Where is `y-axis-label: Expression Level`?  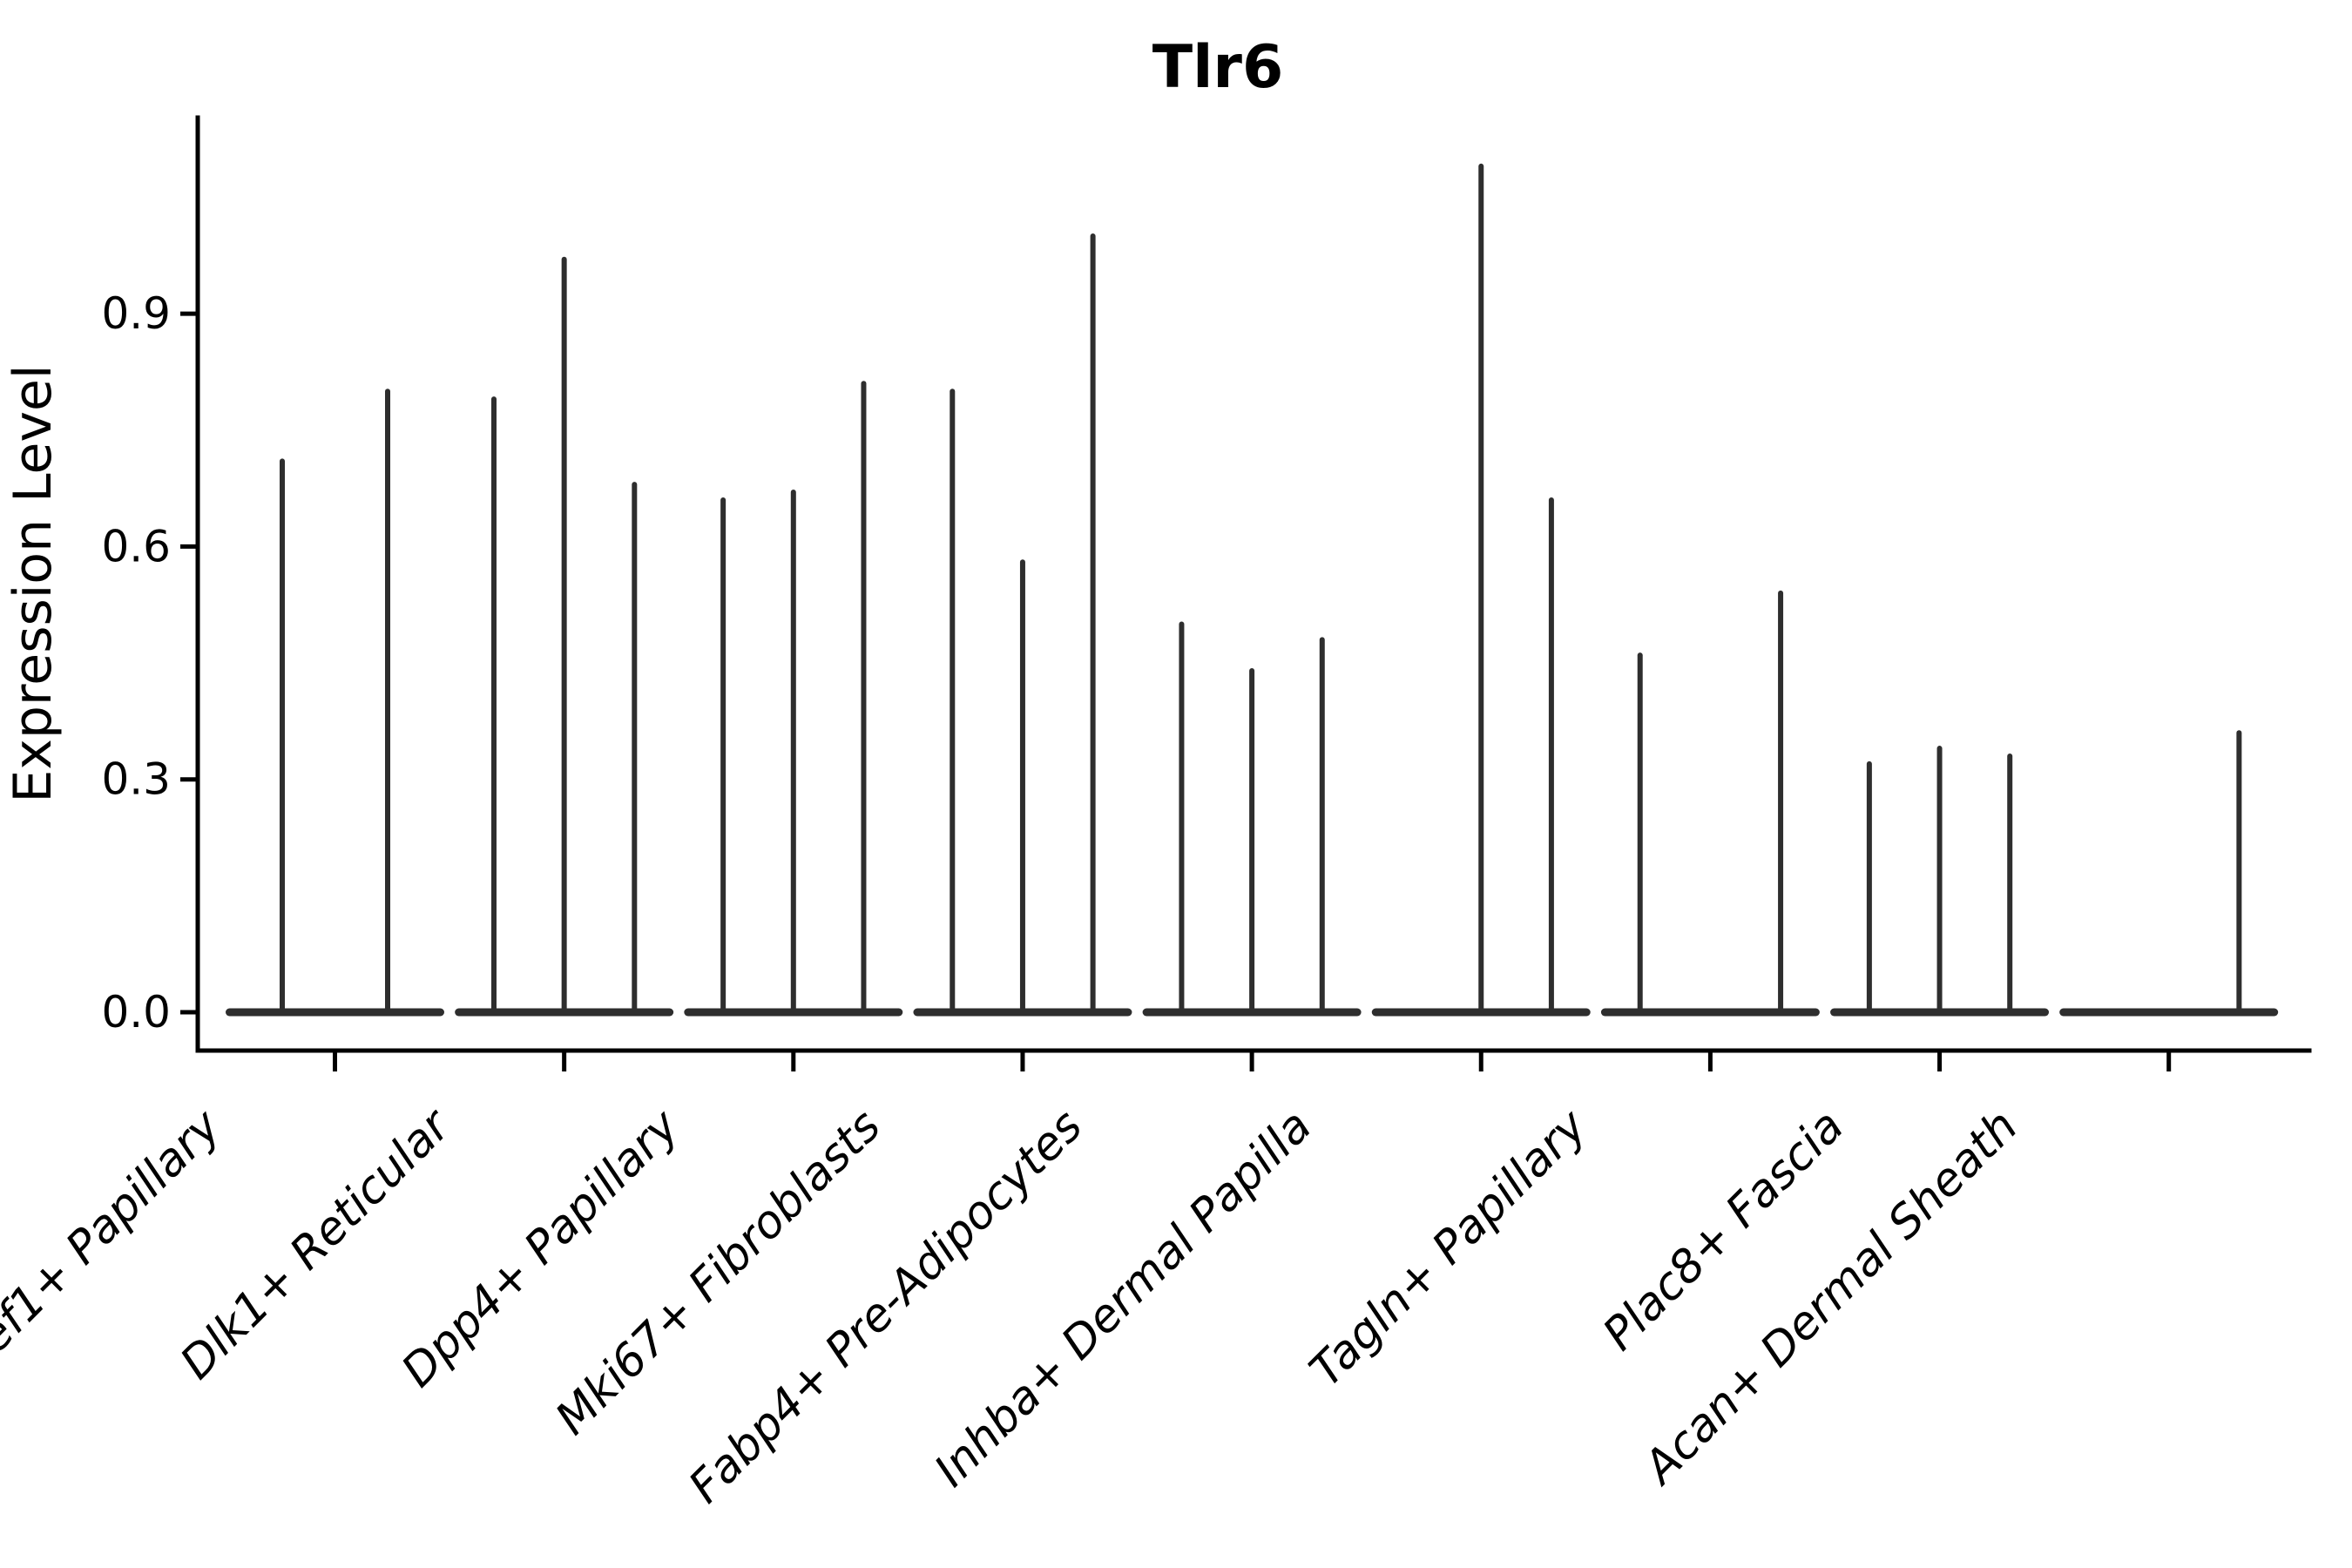
y-axis-label: Expression Level is located at coordinates (33, 583).